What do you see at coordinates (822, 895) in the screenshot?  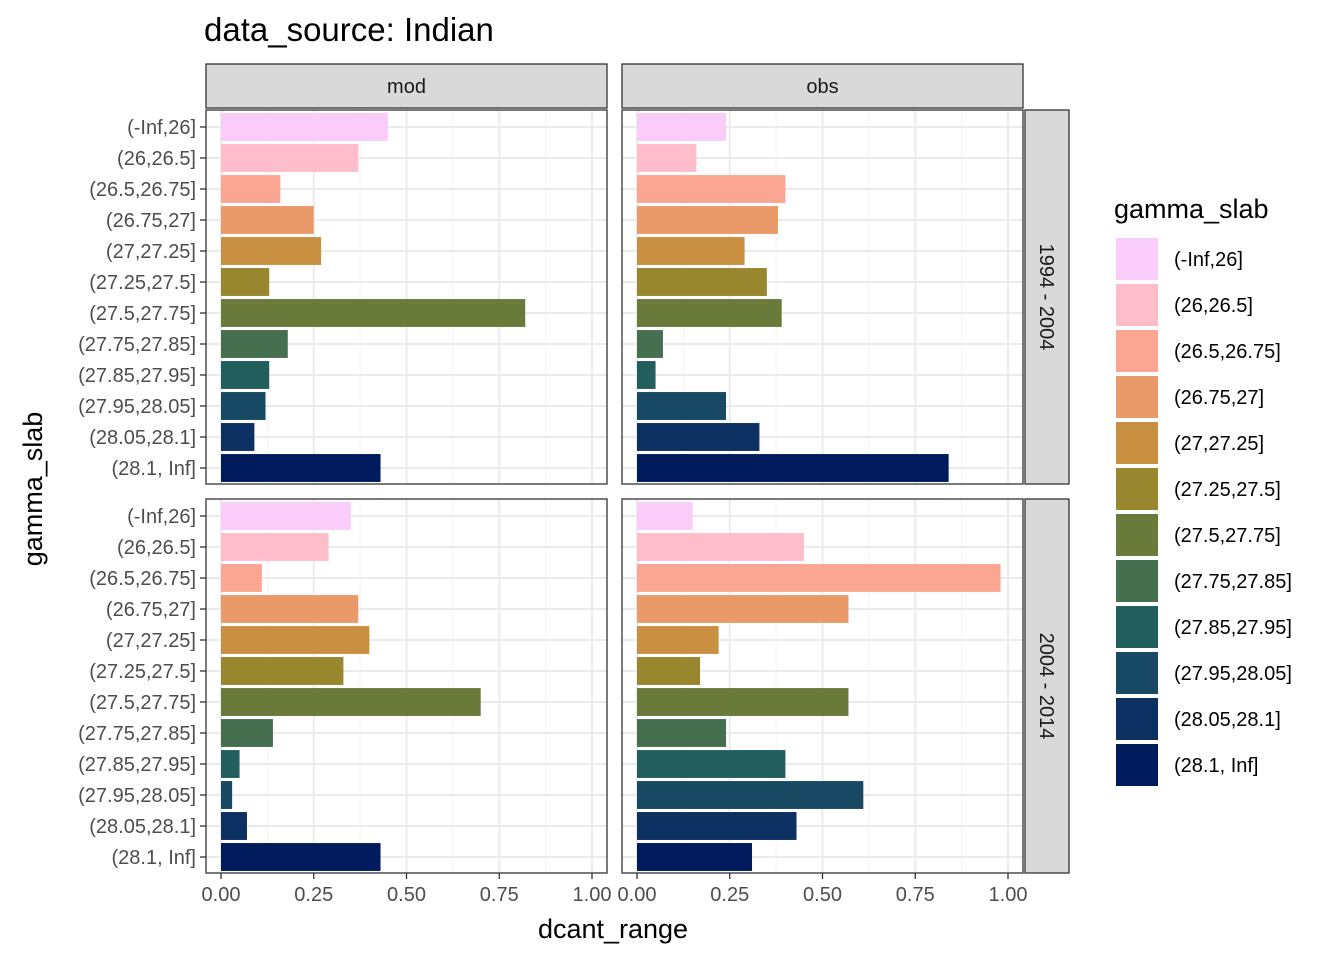 I see `x-tick-label: 0.50` at bounding box center [822, 895].